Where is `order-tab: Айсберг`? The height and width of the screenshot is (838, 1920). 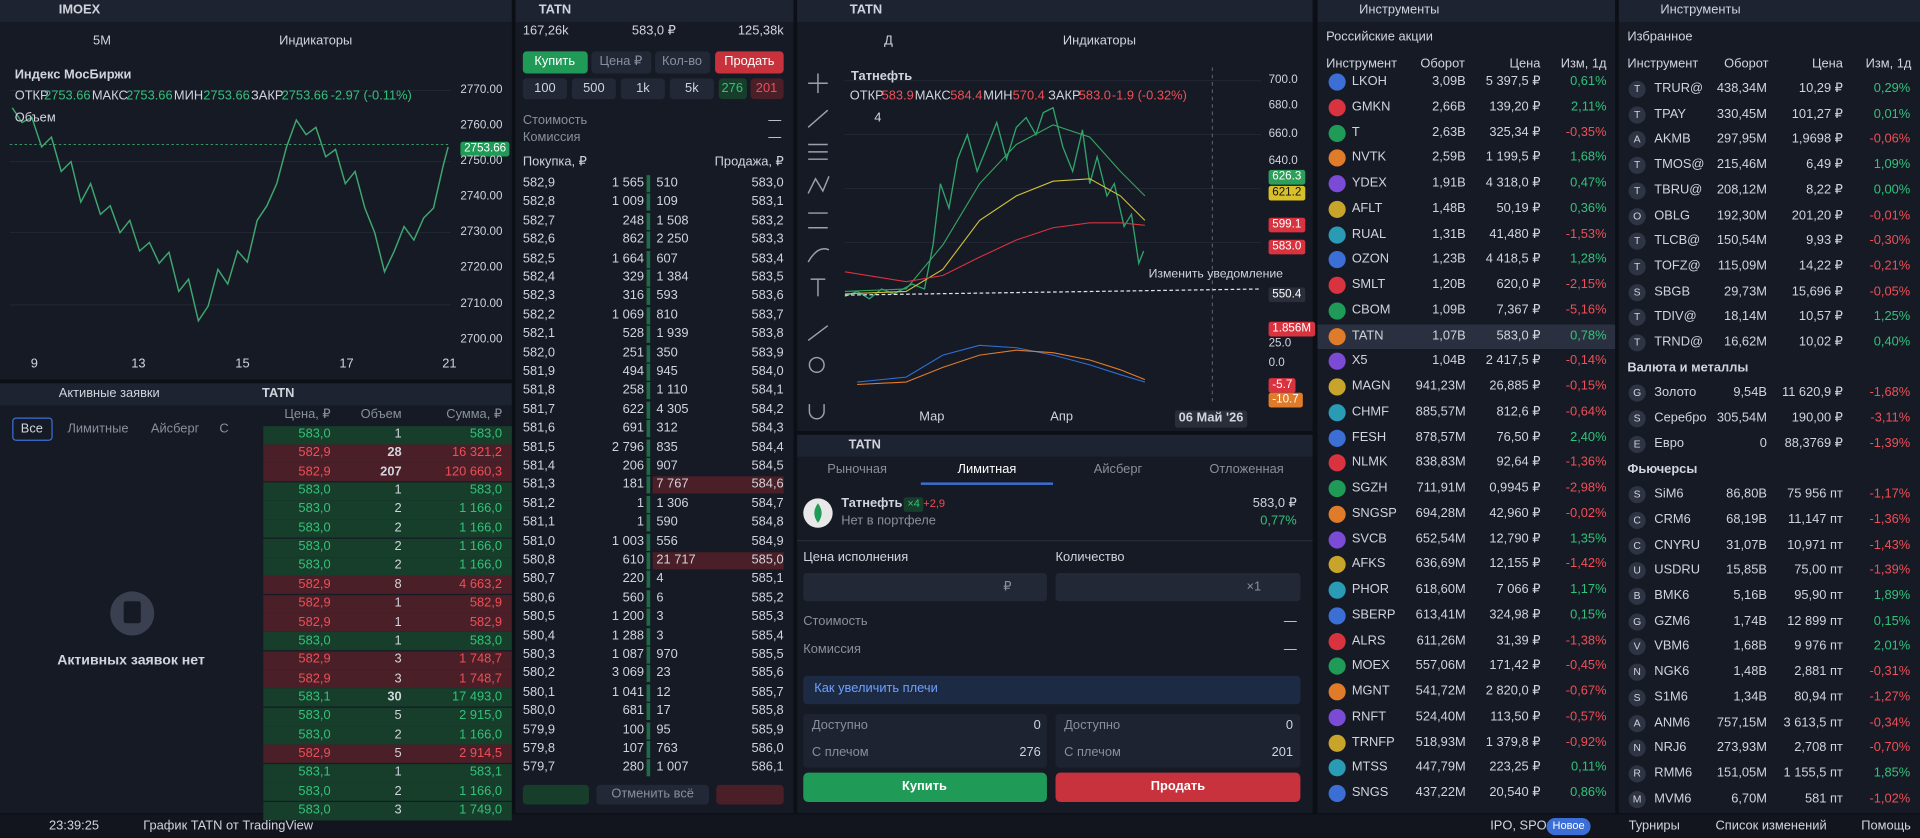
order-tab: Айсберг is located at coordinates (175, 429).